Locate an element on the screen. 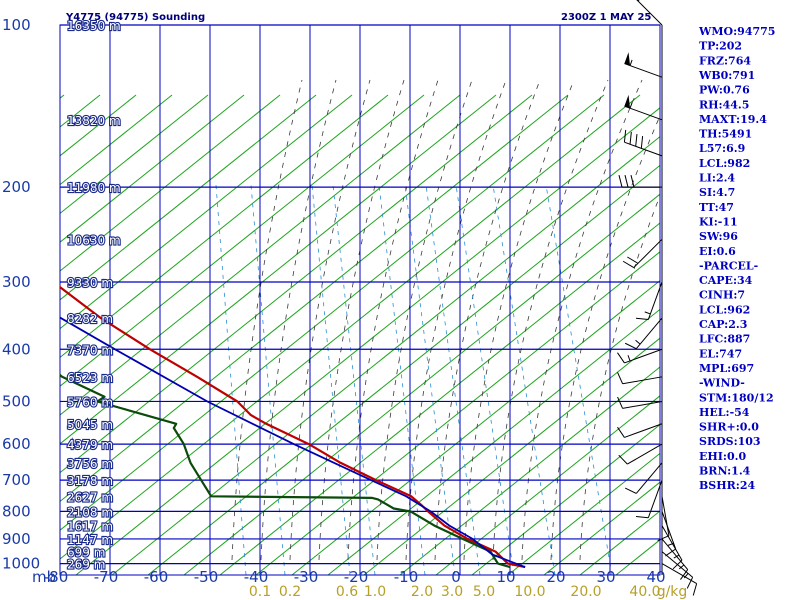 This screenshot has height=600, width=800. temp-tick-label: 30 is located at coordinates (605, 577).